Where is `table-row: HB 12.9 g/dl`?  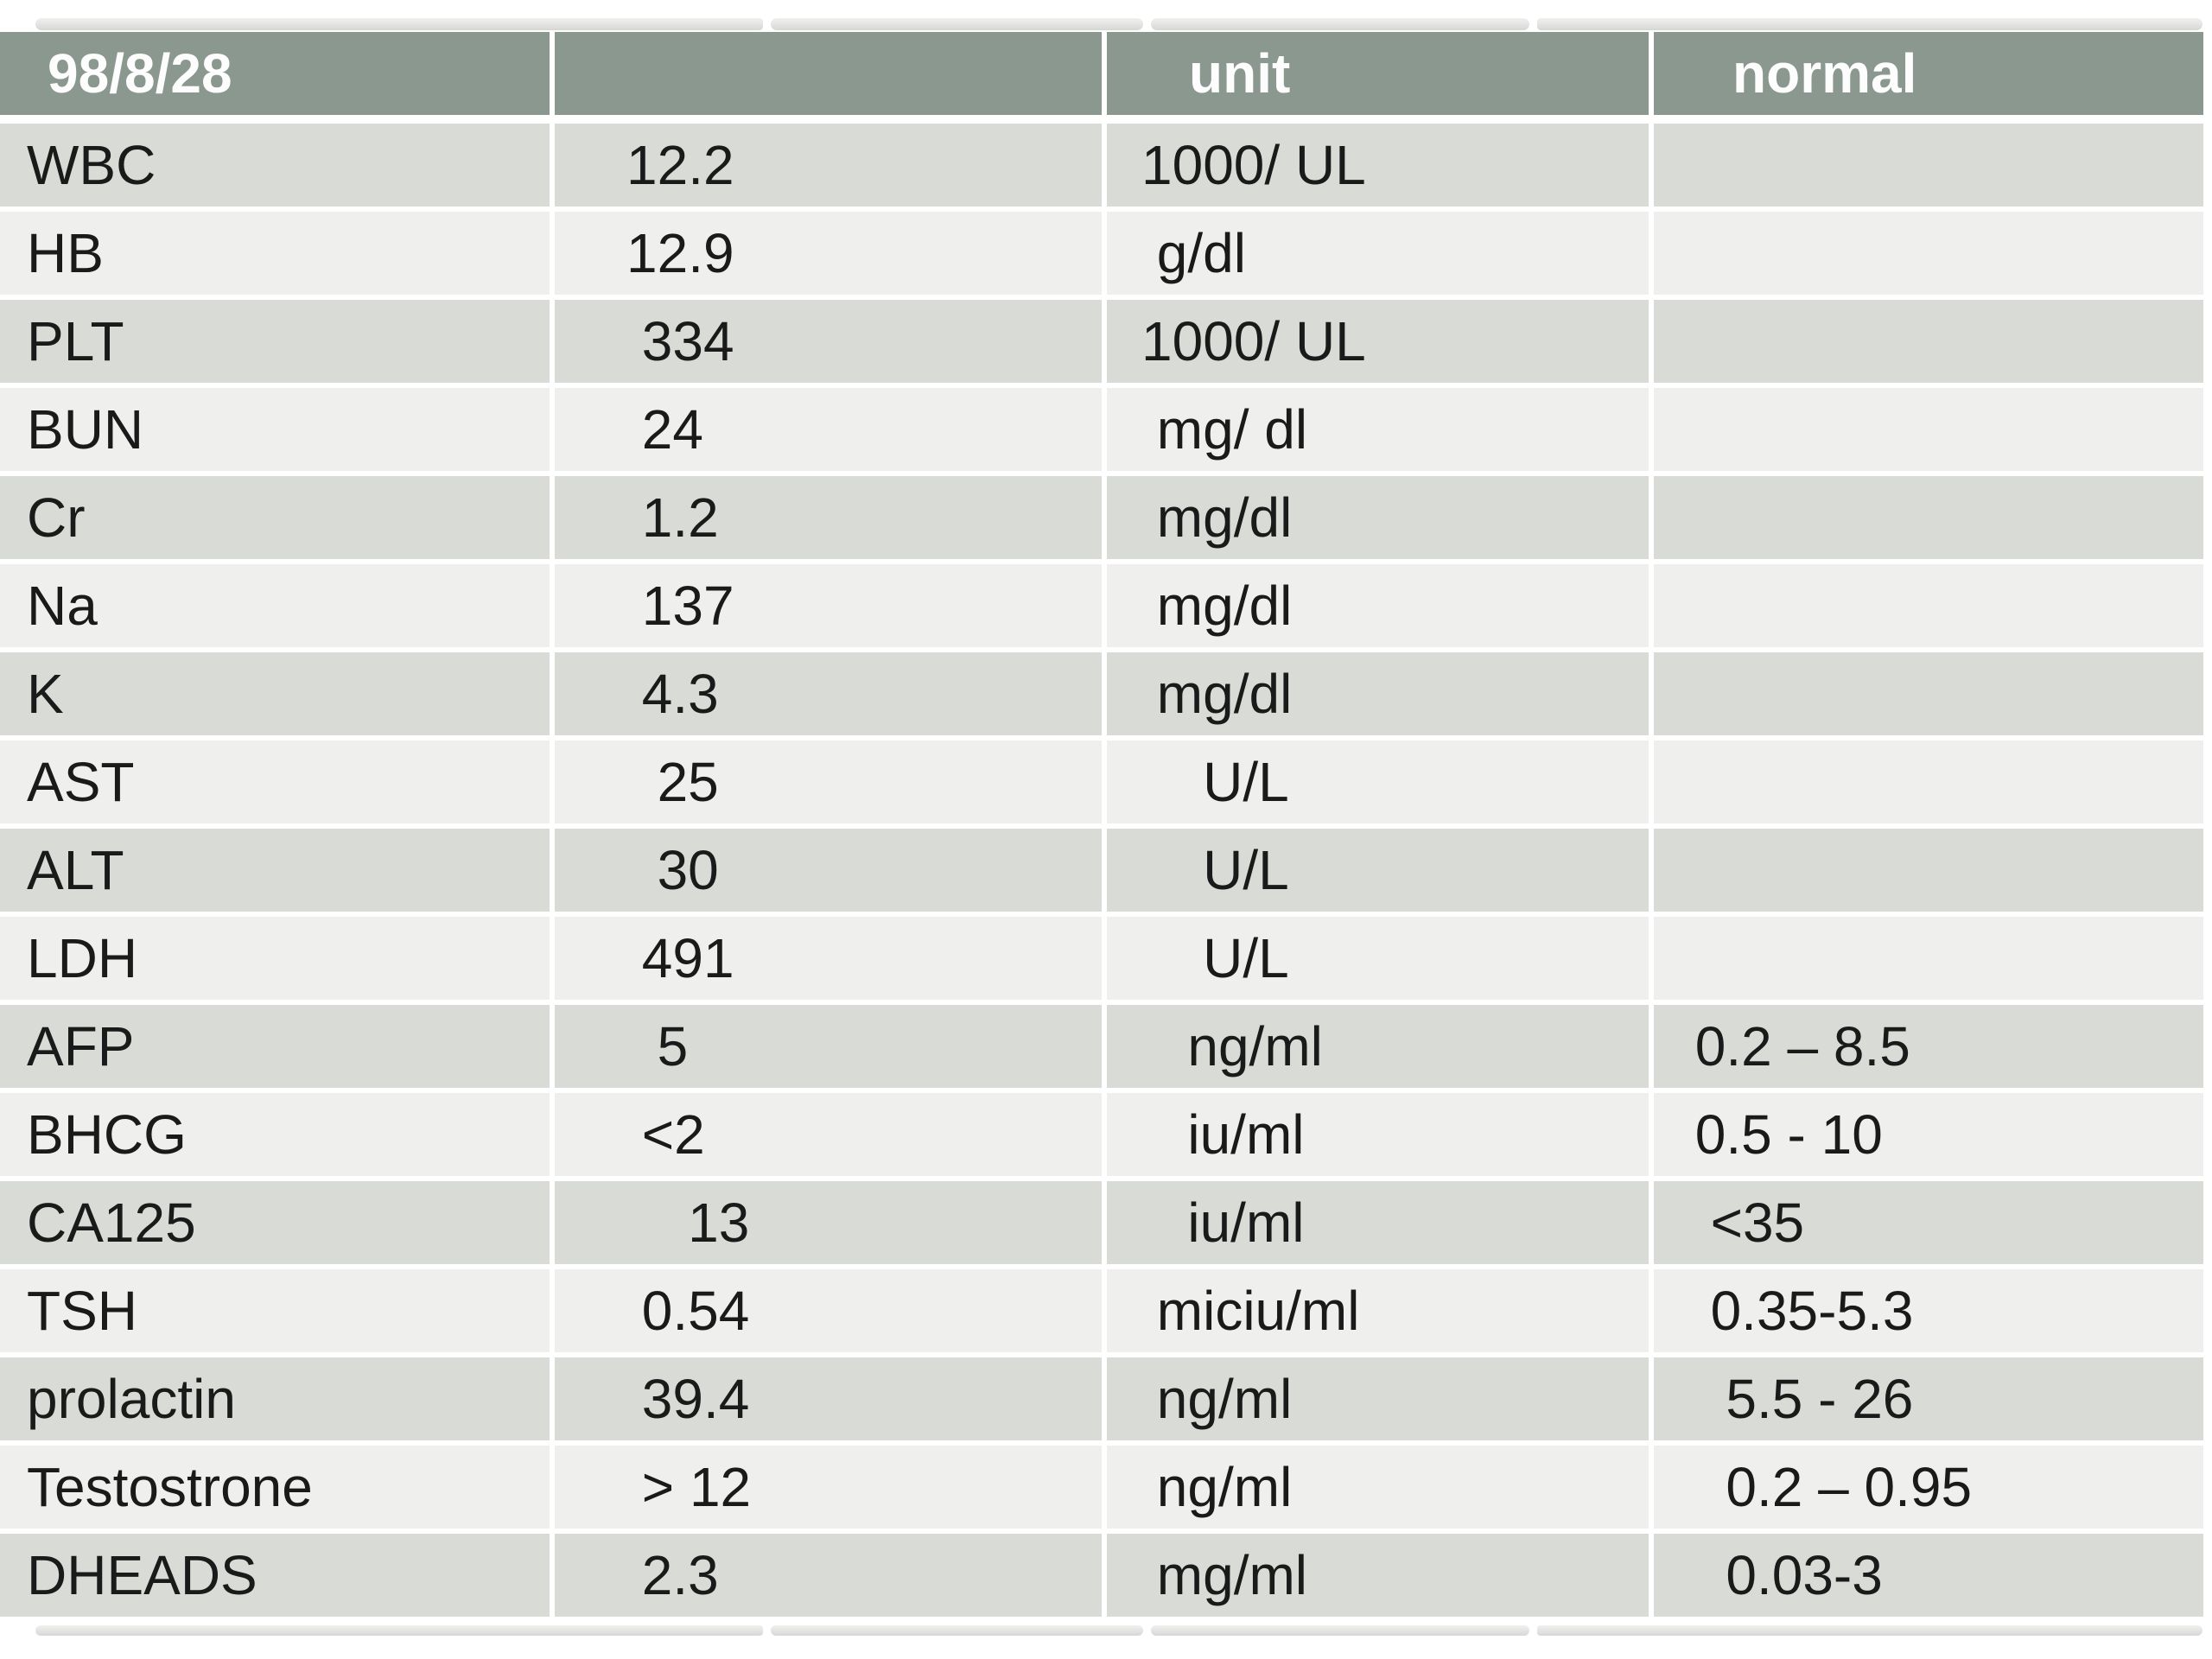 table-row: HB 12.9 g/dl is located at coordinates (1101, 253).